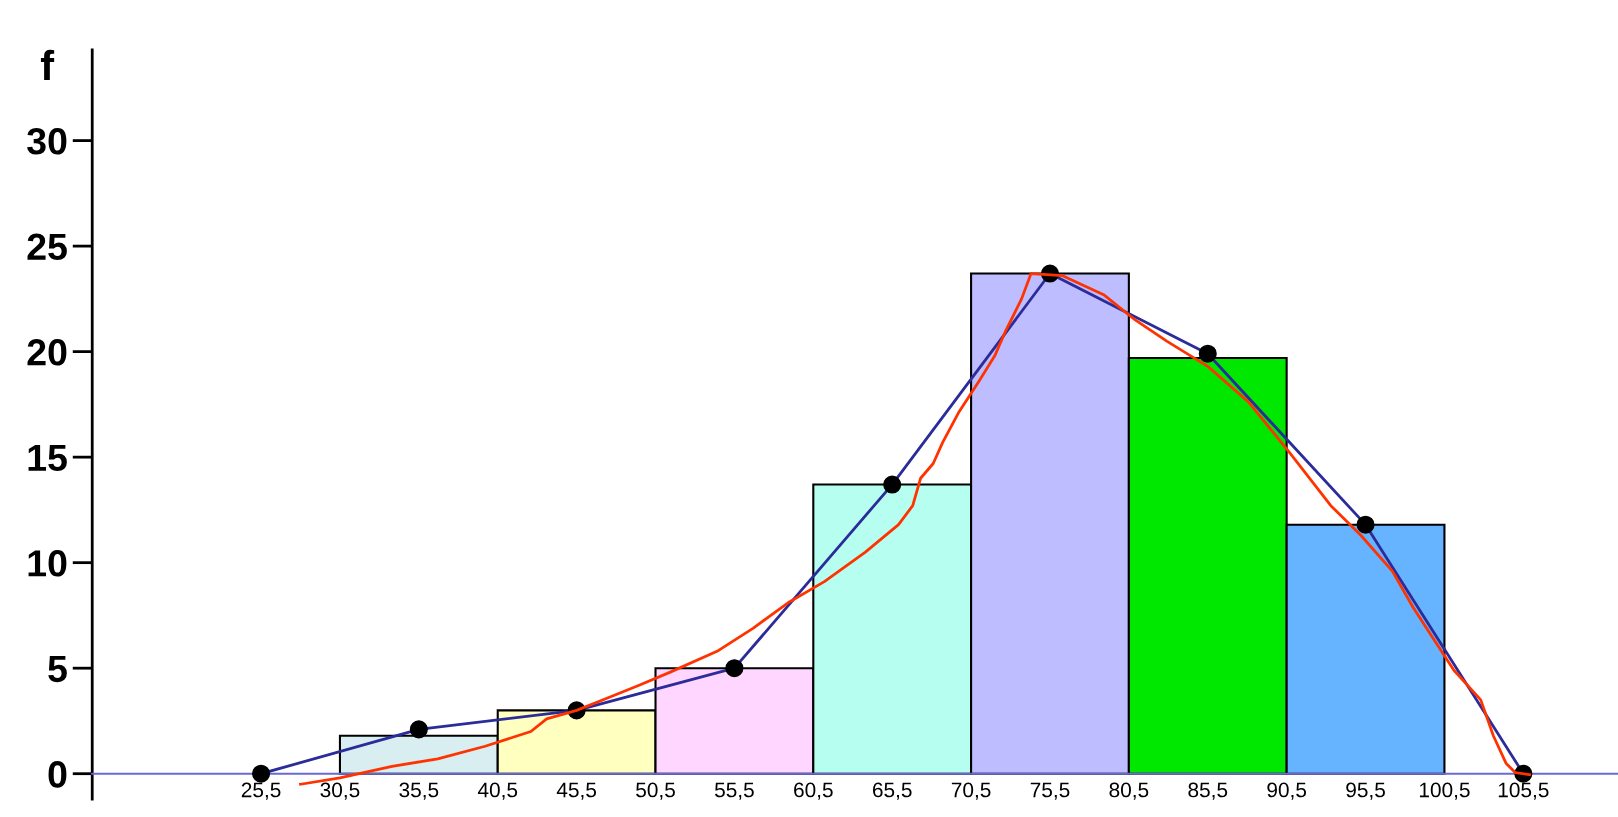 The height and width of the screenshot is (817, 1618). I want to click on y-tick-label: 20, so click(47, 352).